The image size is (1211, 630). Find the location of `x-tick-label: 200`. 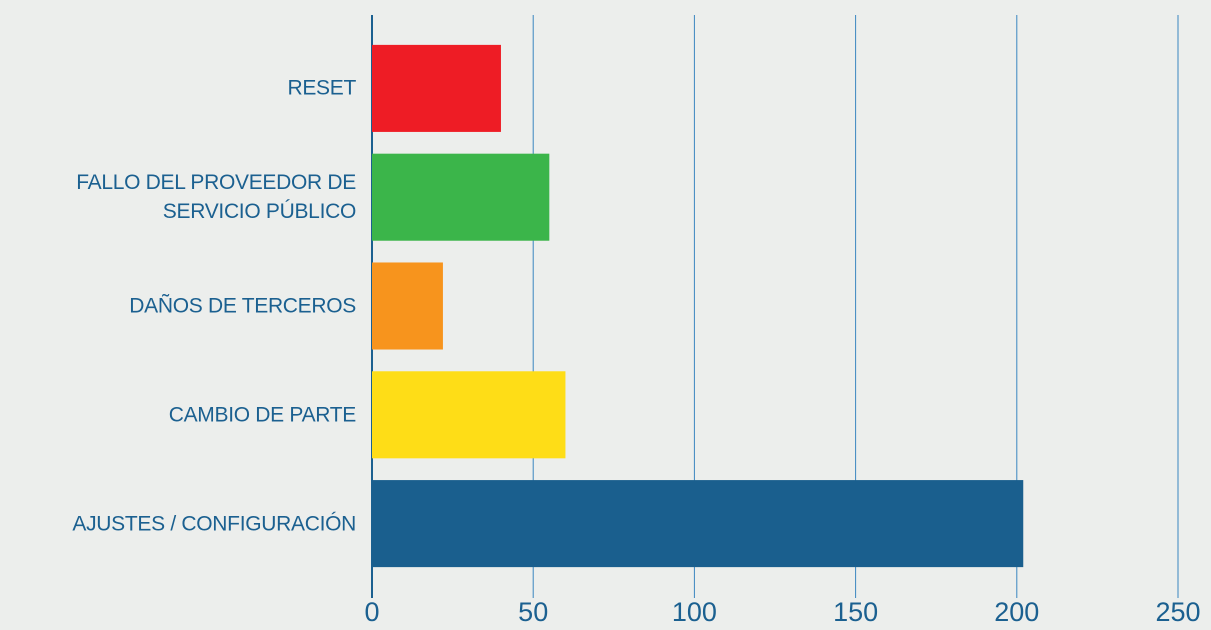

x-tick-label: 200 is located at coordinates (1016, 612).